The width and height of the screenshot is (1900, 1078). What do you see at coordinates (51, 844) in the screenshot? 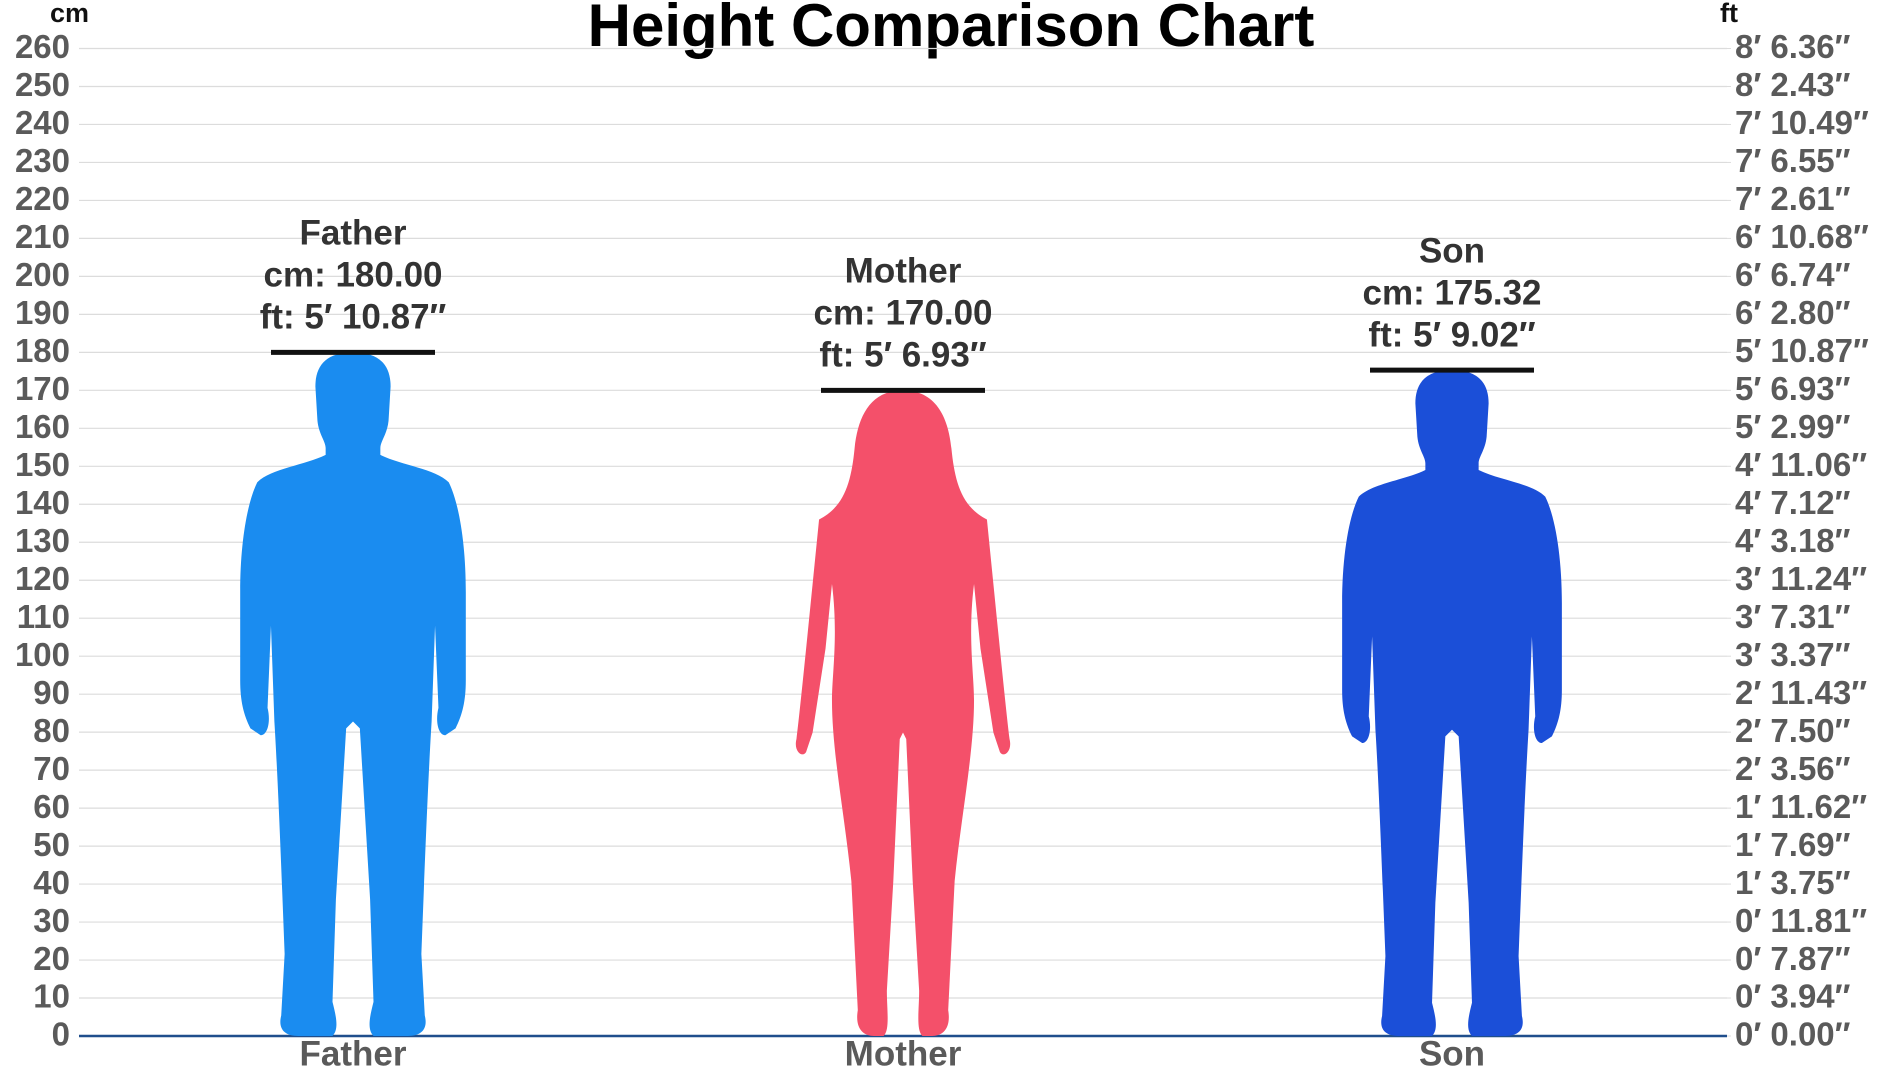
I see `y-tick-label: 50` at bounding box center [51, 844].